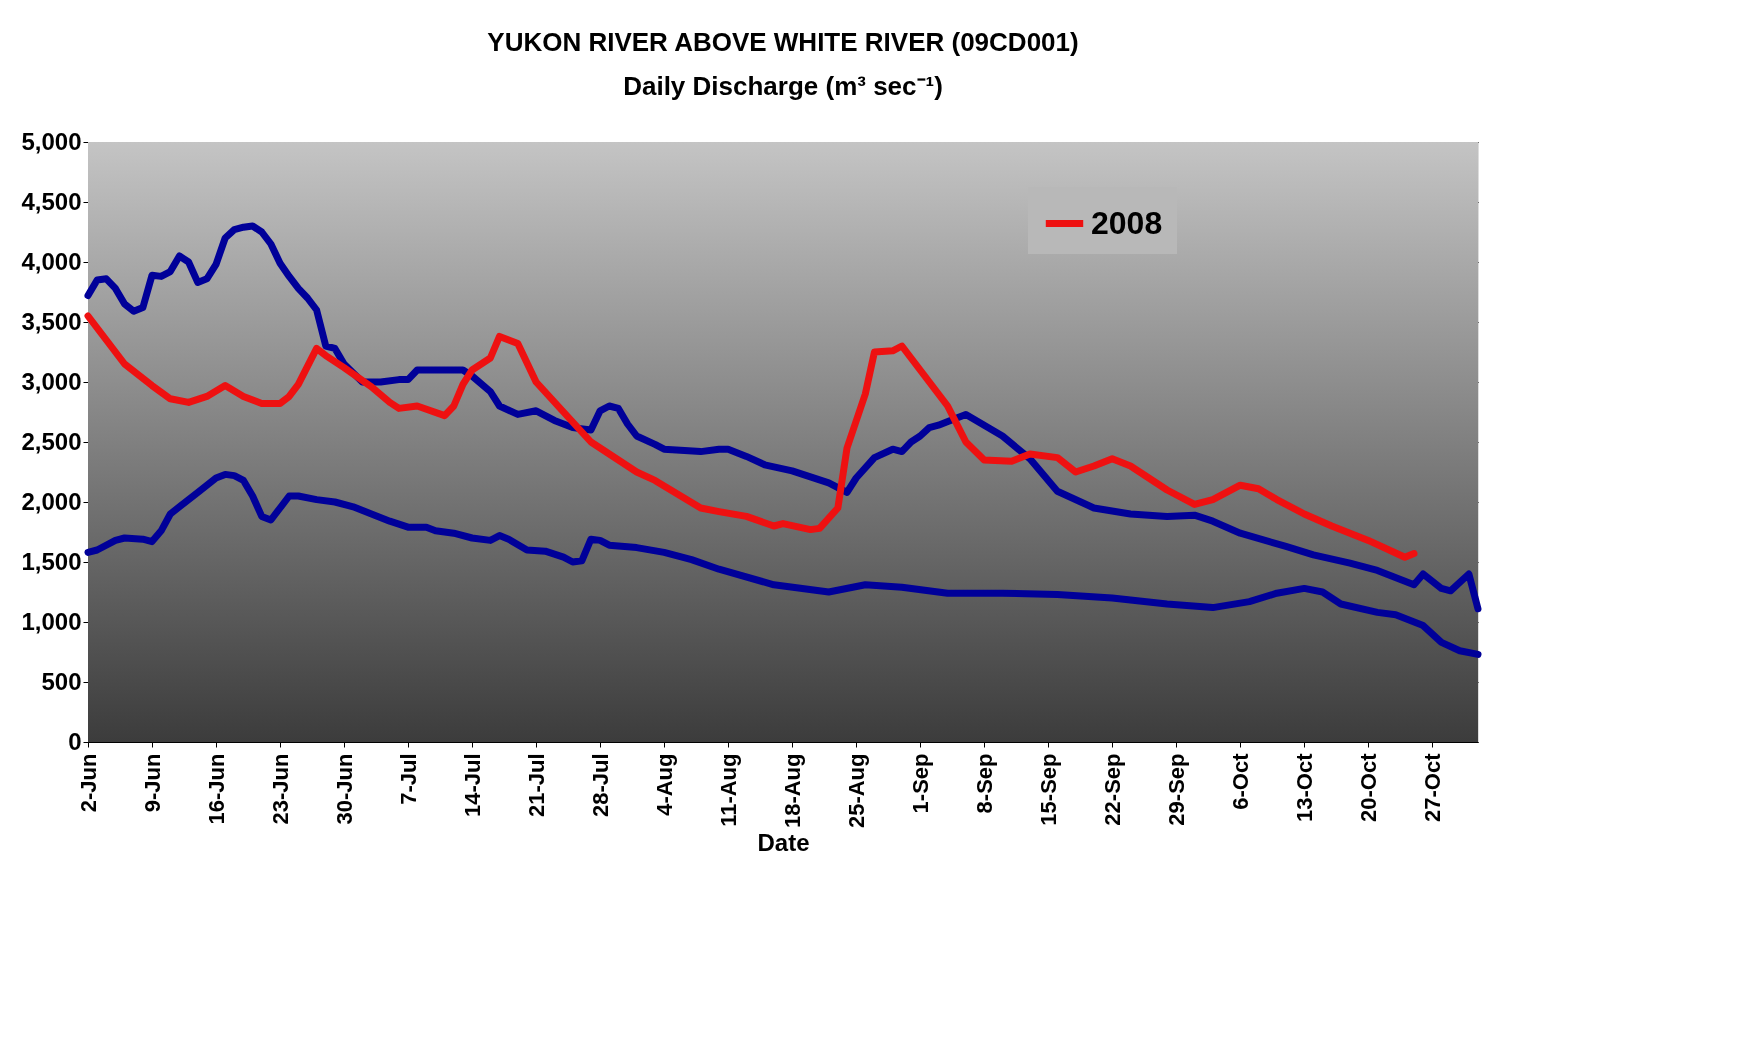 This screenshot has height=1051, width=1743. I want to click on x-tick-label: 18-Aug, so click(792, 791).